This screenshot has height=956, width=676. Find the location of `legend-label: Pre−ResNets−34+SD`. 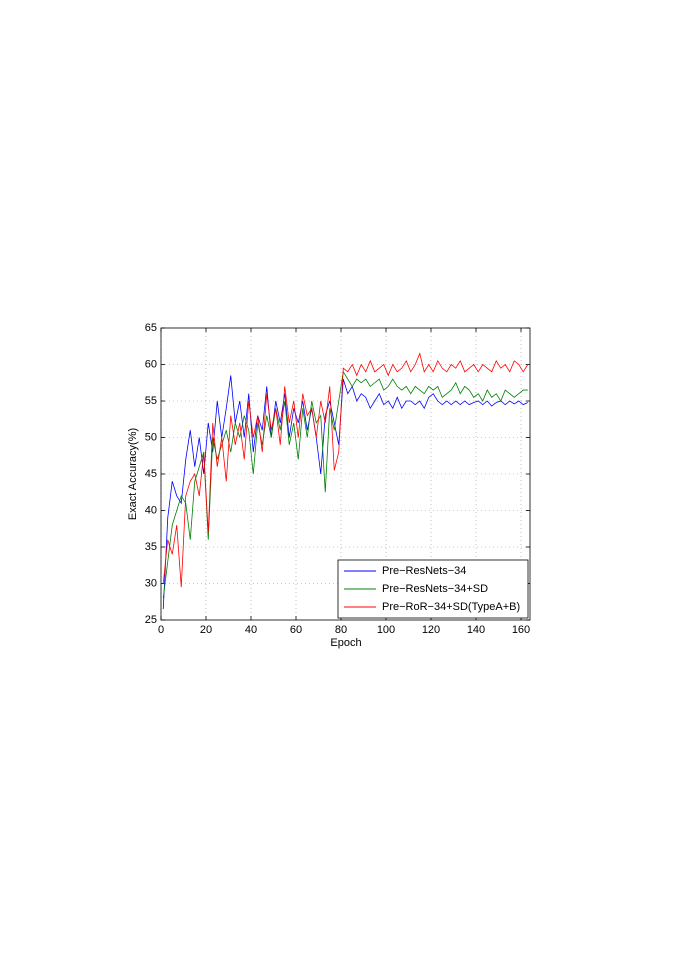

legend-label: Pre−ResNets−34+SD is located at coordinates (435, 589).